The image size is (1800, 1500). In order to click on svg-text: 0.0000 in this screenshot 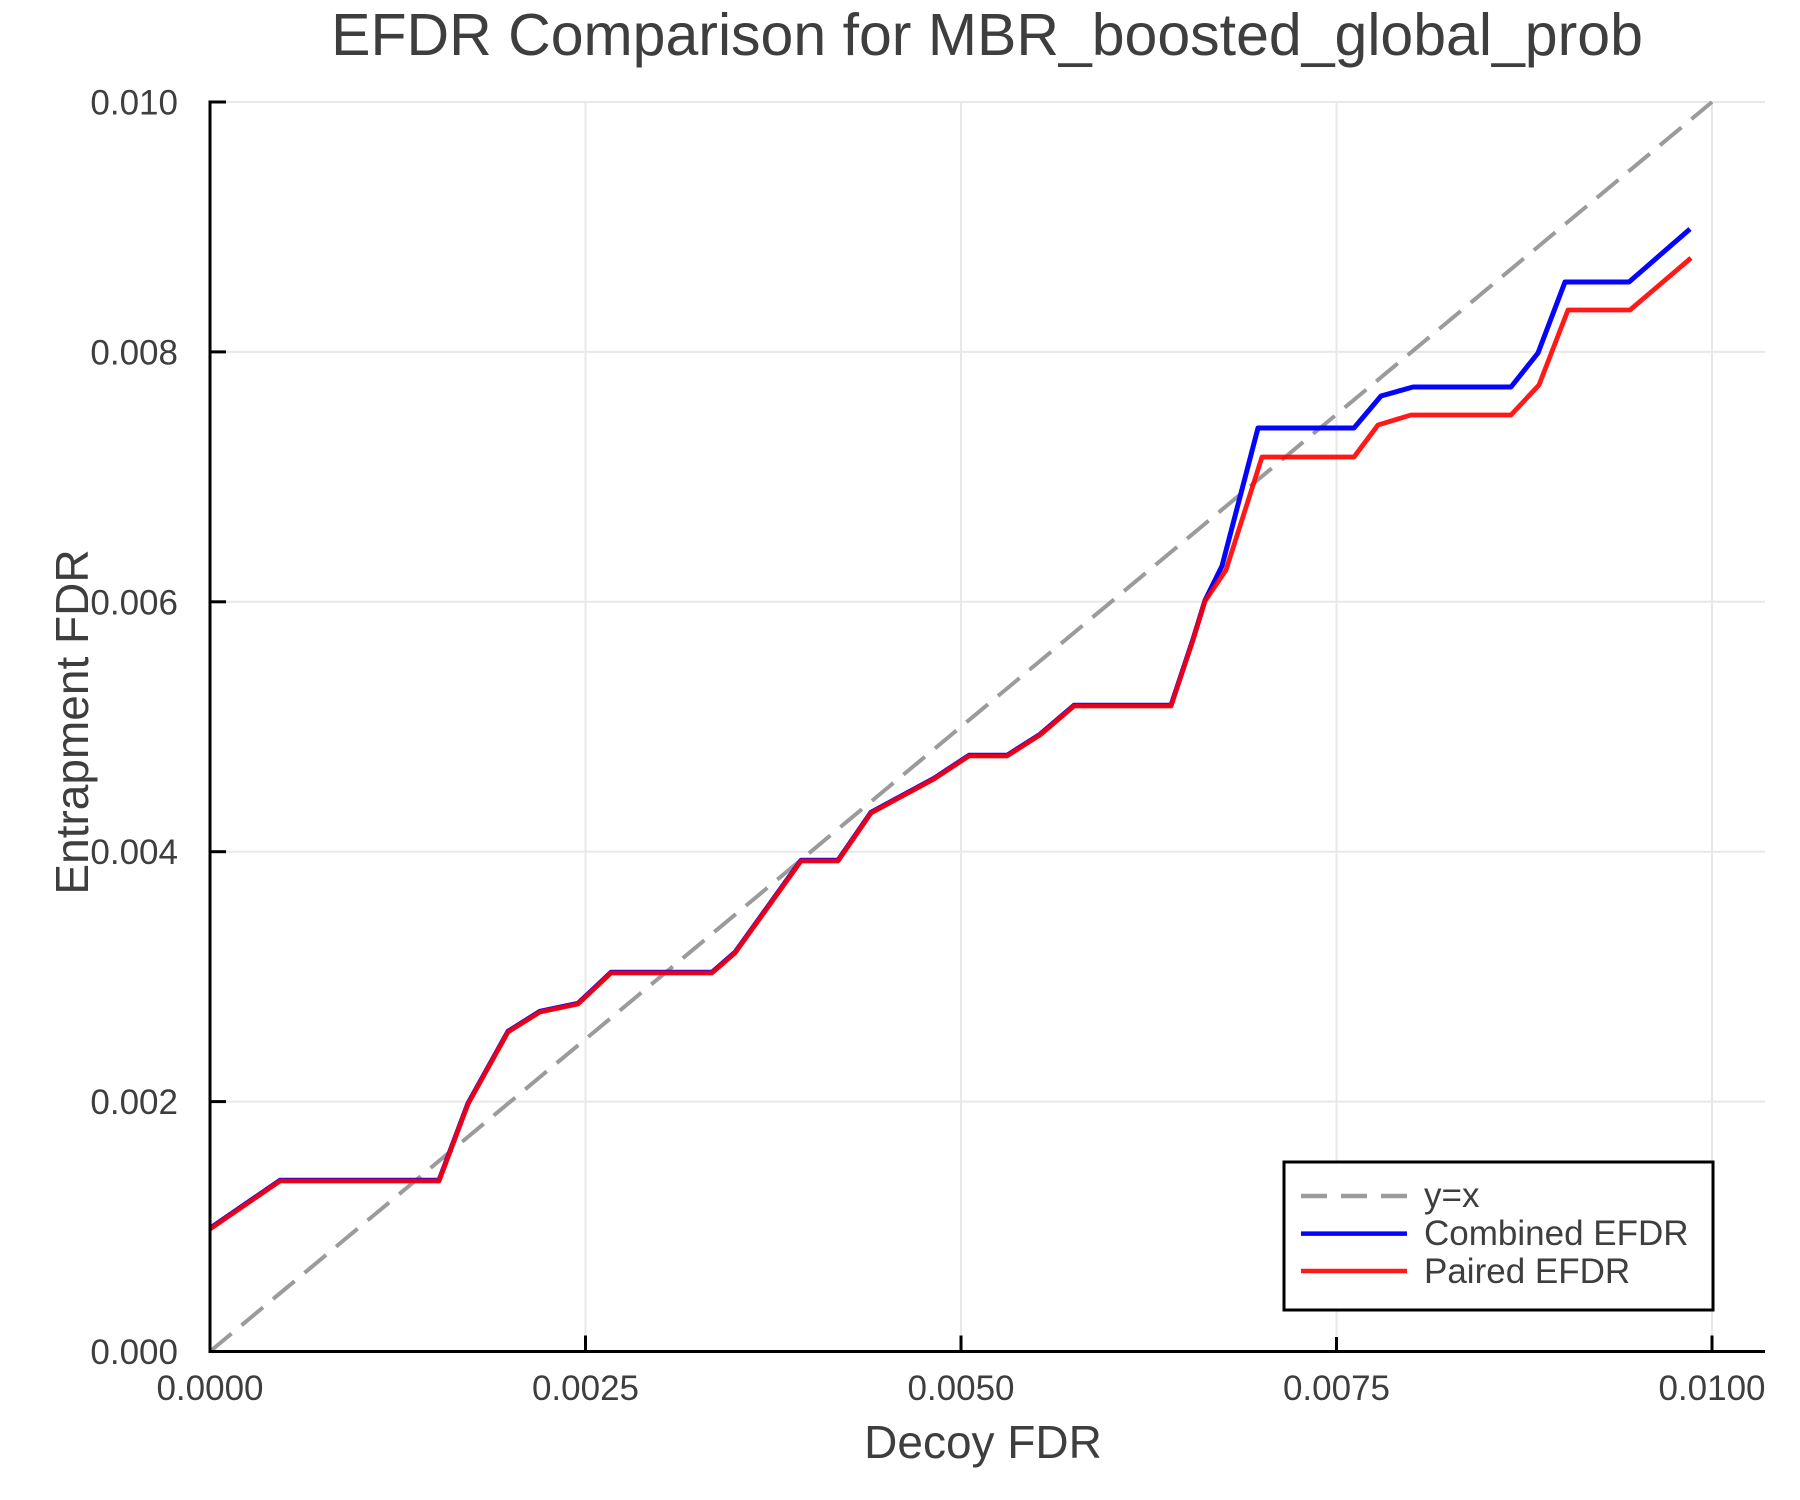, I will do `click(209, 1388)`.